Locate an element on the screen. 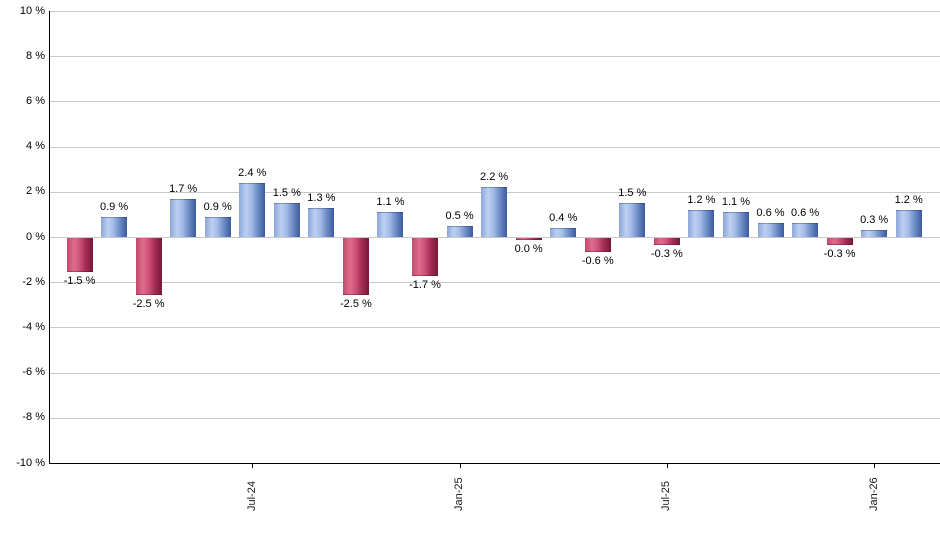 The width and height of the screenshot is (940, 550). y-axis-tick-label: 4 % is located at coordinates (35, 146).